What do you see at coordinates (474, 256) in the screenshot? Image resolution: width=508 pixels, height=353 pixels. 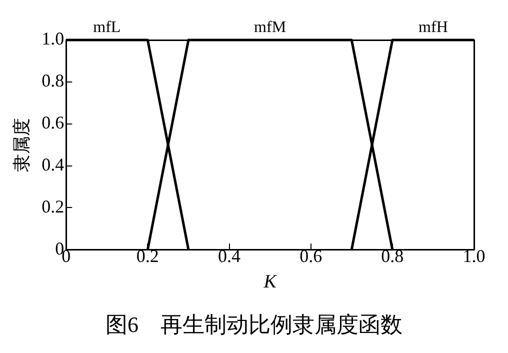 I see `x-tick-label: 1.0` at bounding box center [474, 256].